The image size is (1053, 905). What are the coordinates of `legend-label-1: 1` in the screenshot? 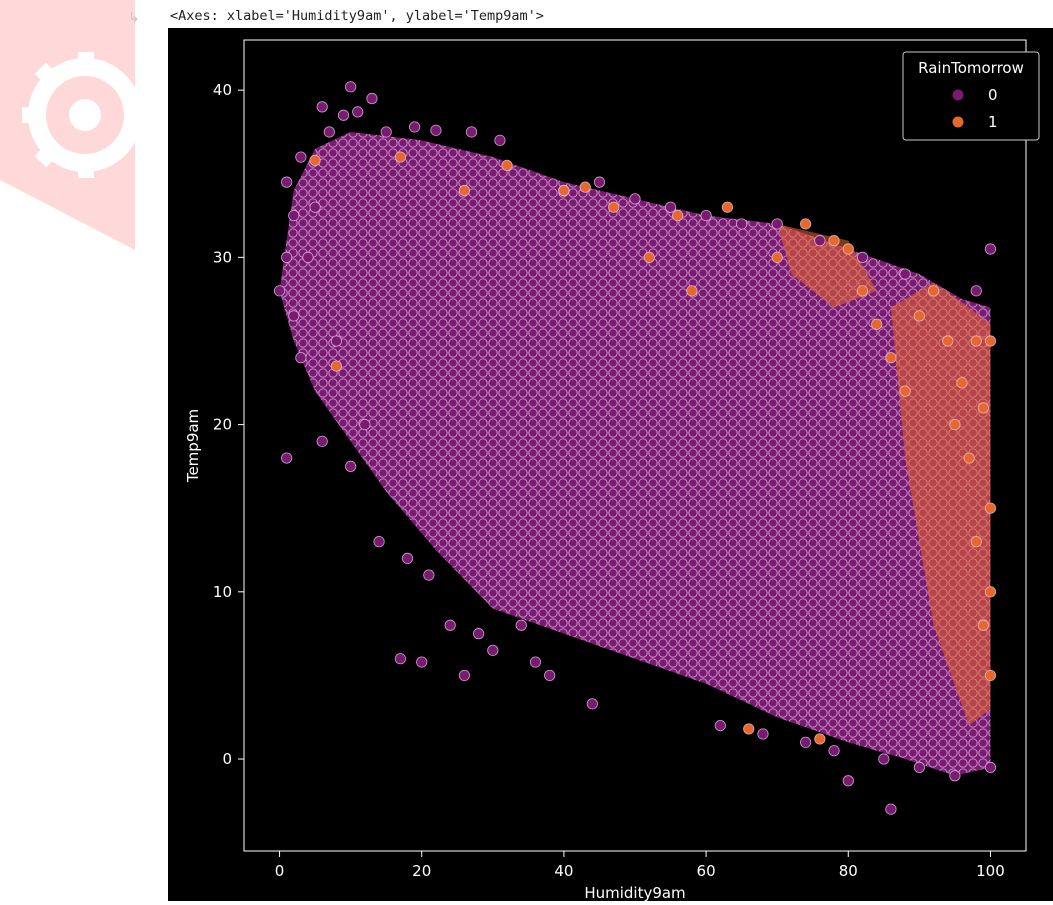 It's located at (993, 122).